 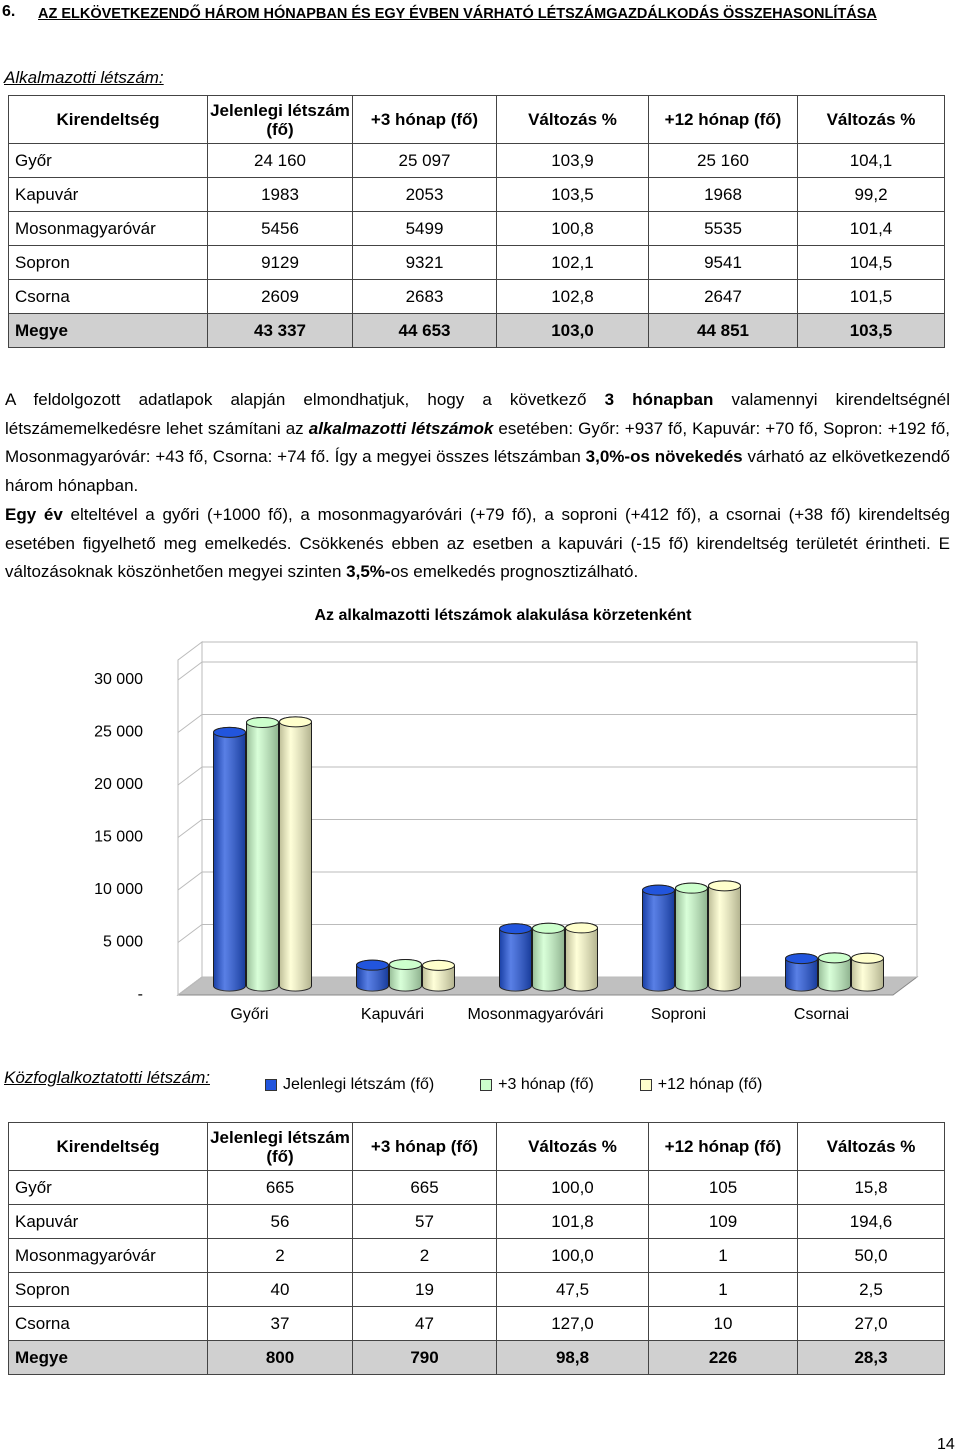 I want to click on table-cell: 5535, so click(x=723, y=228).